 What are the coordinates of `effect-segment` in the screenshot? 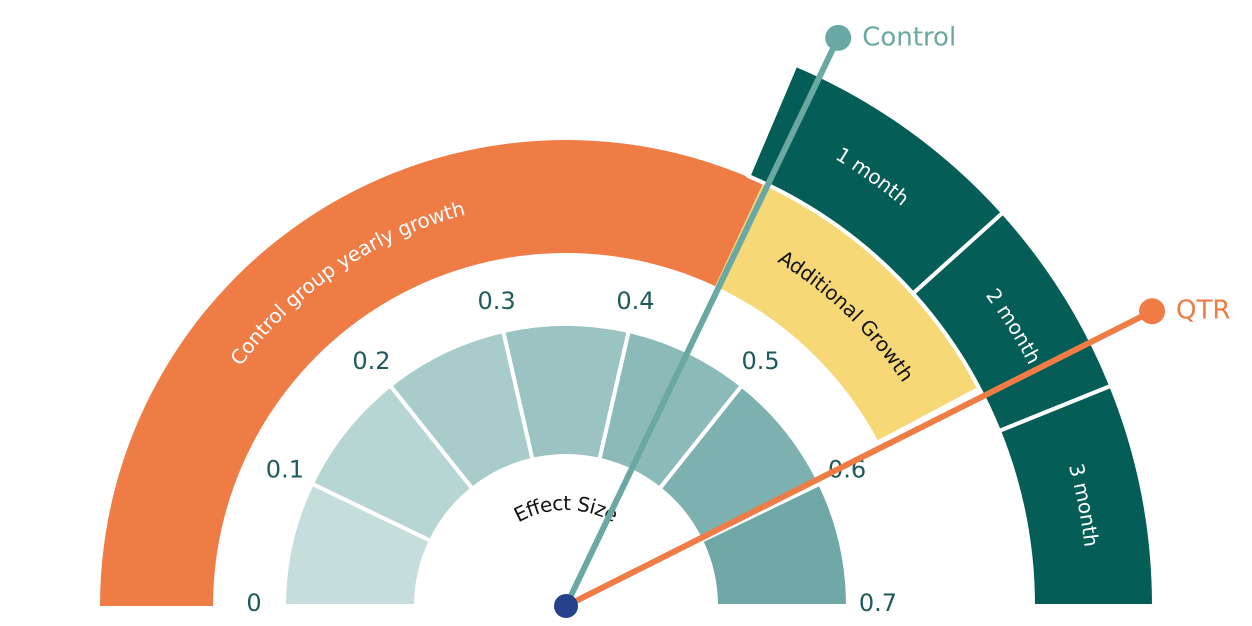 It's located at (774, 544).